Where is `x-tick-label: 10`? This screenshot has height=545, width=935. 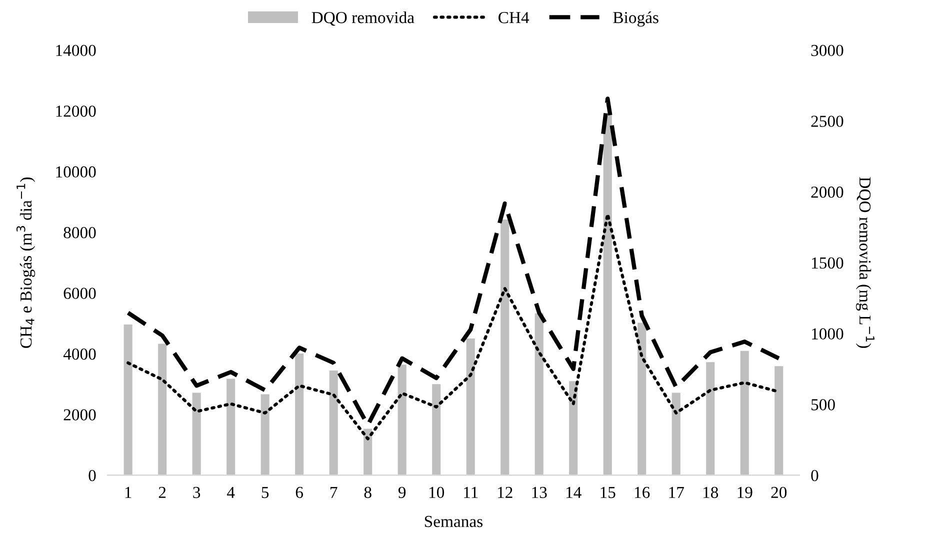
x-tick-label: 10 is located at coordinates (436, 492).